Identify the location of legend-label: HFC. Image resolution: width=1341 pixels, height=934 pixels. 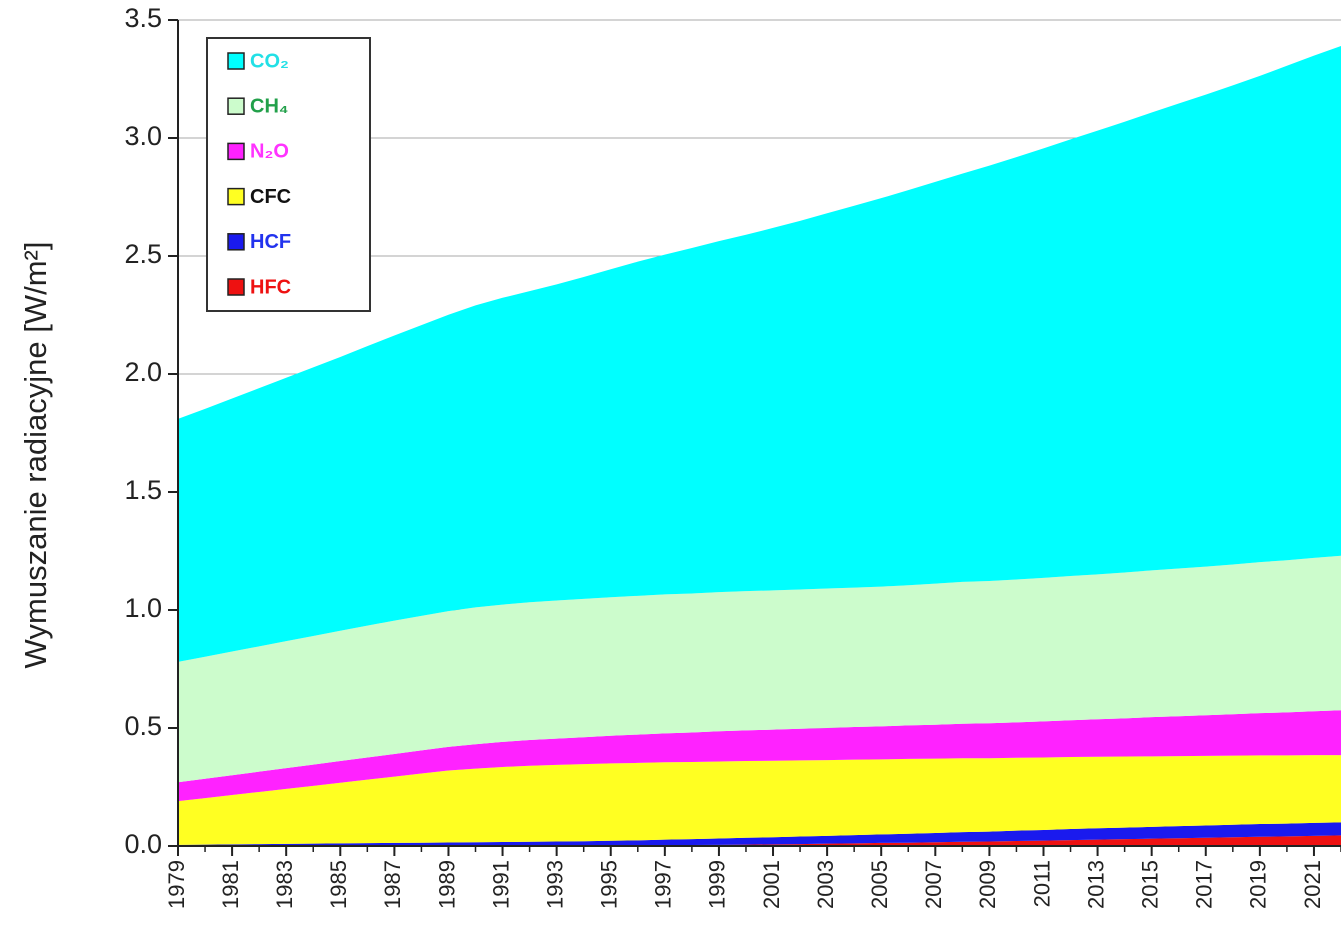
(270, 287).